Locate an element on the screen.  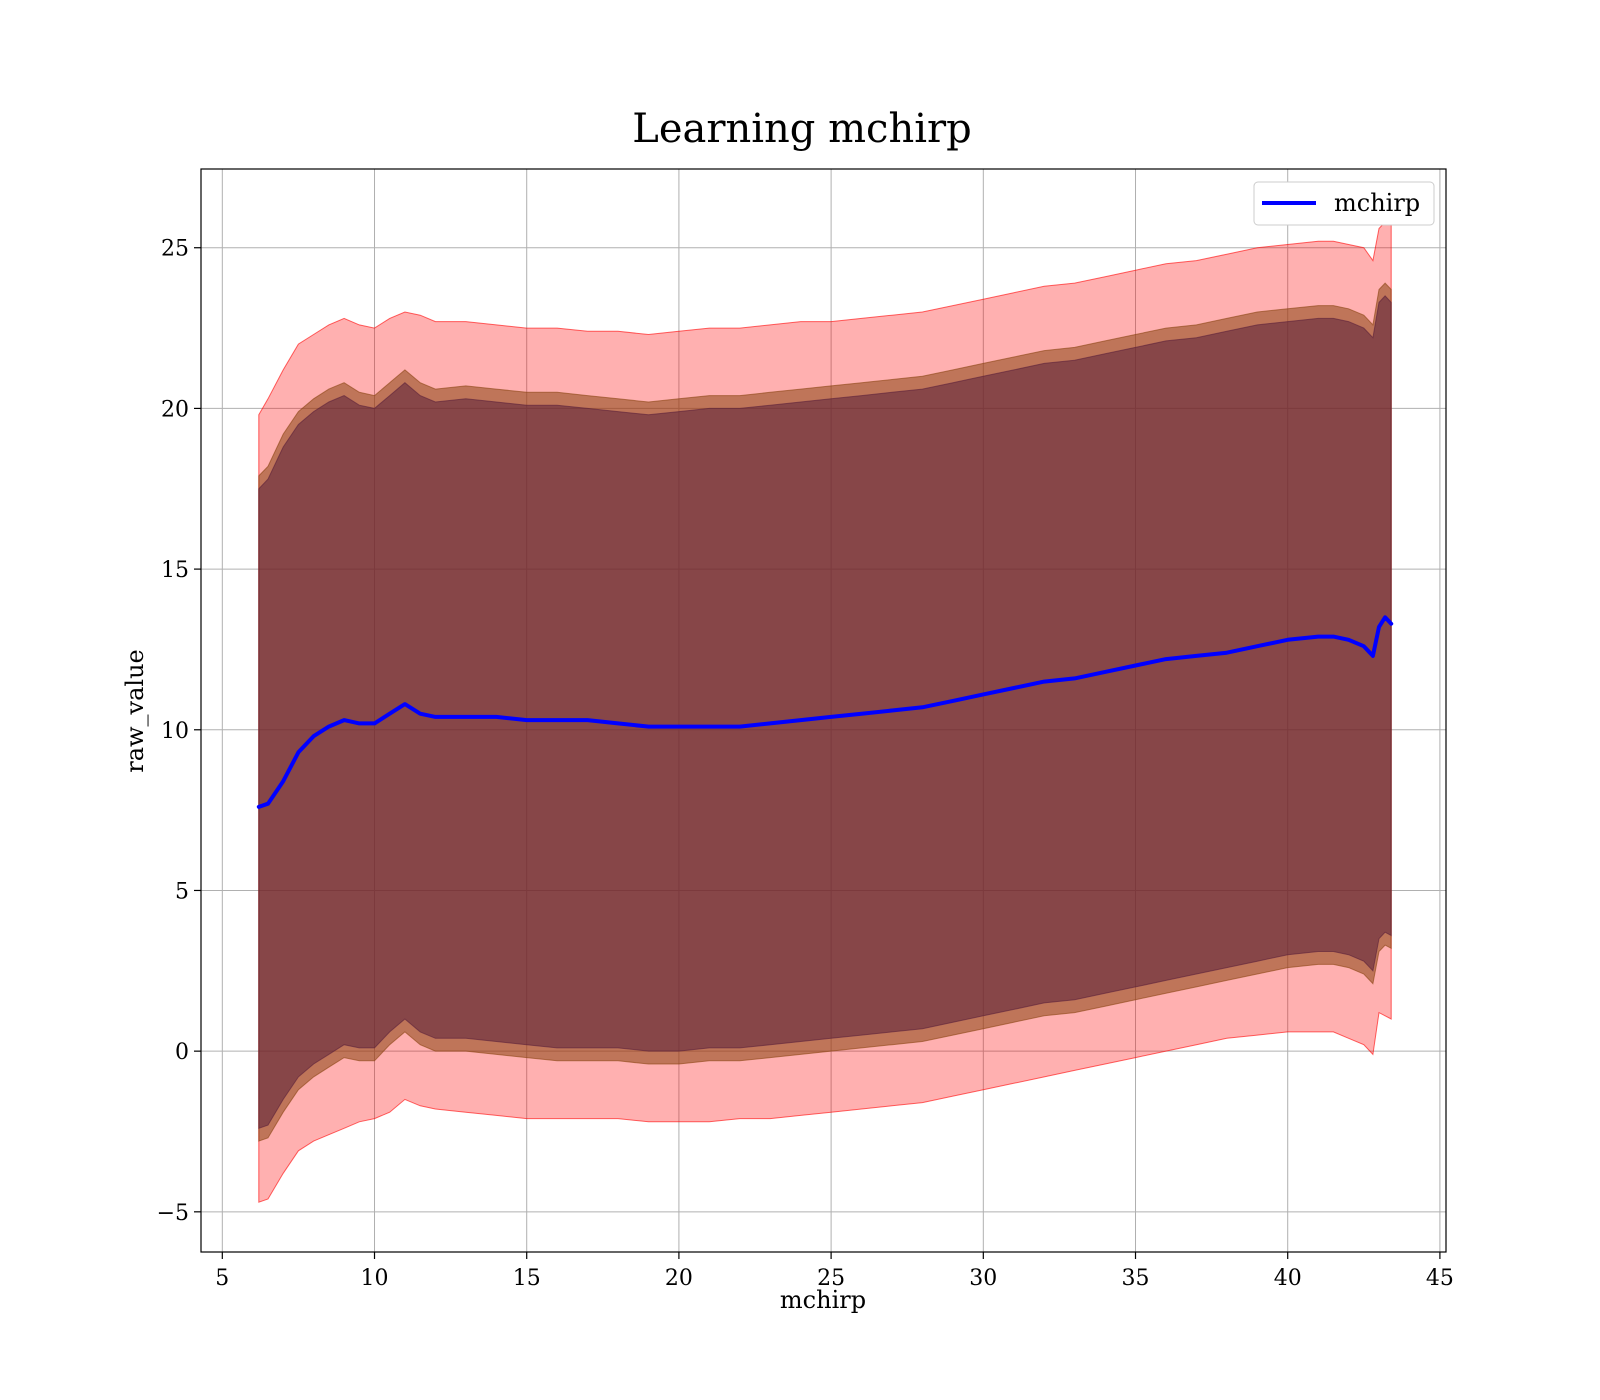
legend-label-mchirp: mchirp is located at coordinates (1377, 203).